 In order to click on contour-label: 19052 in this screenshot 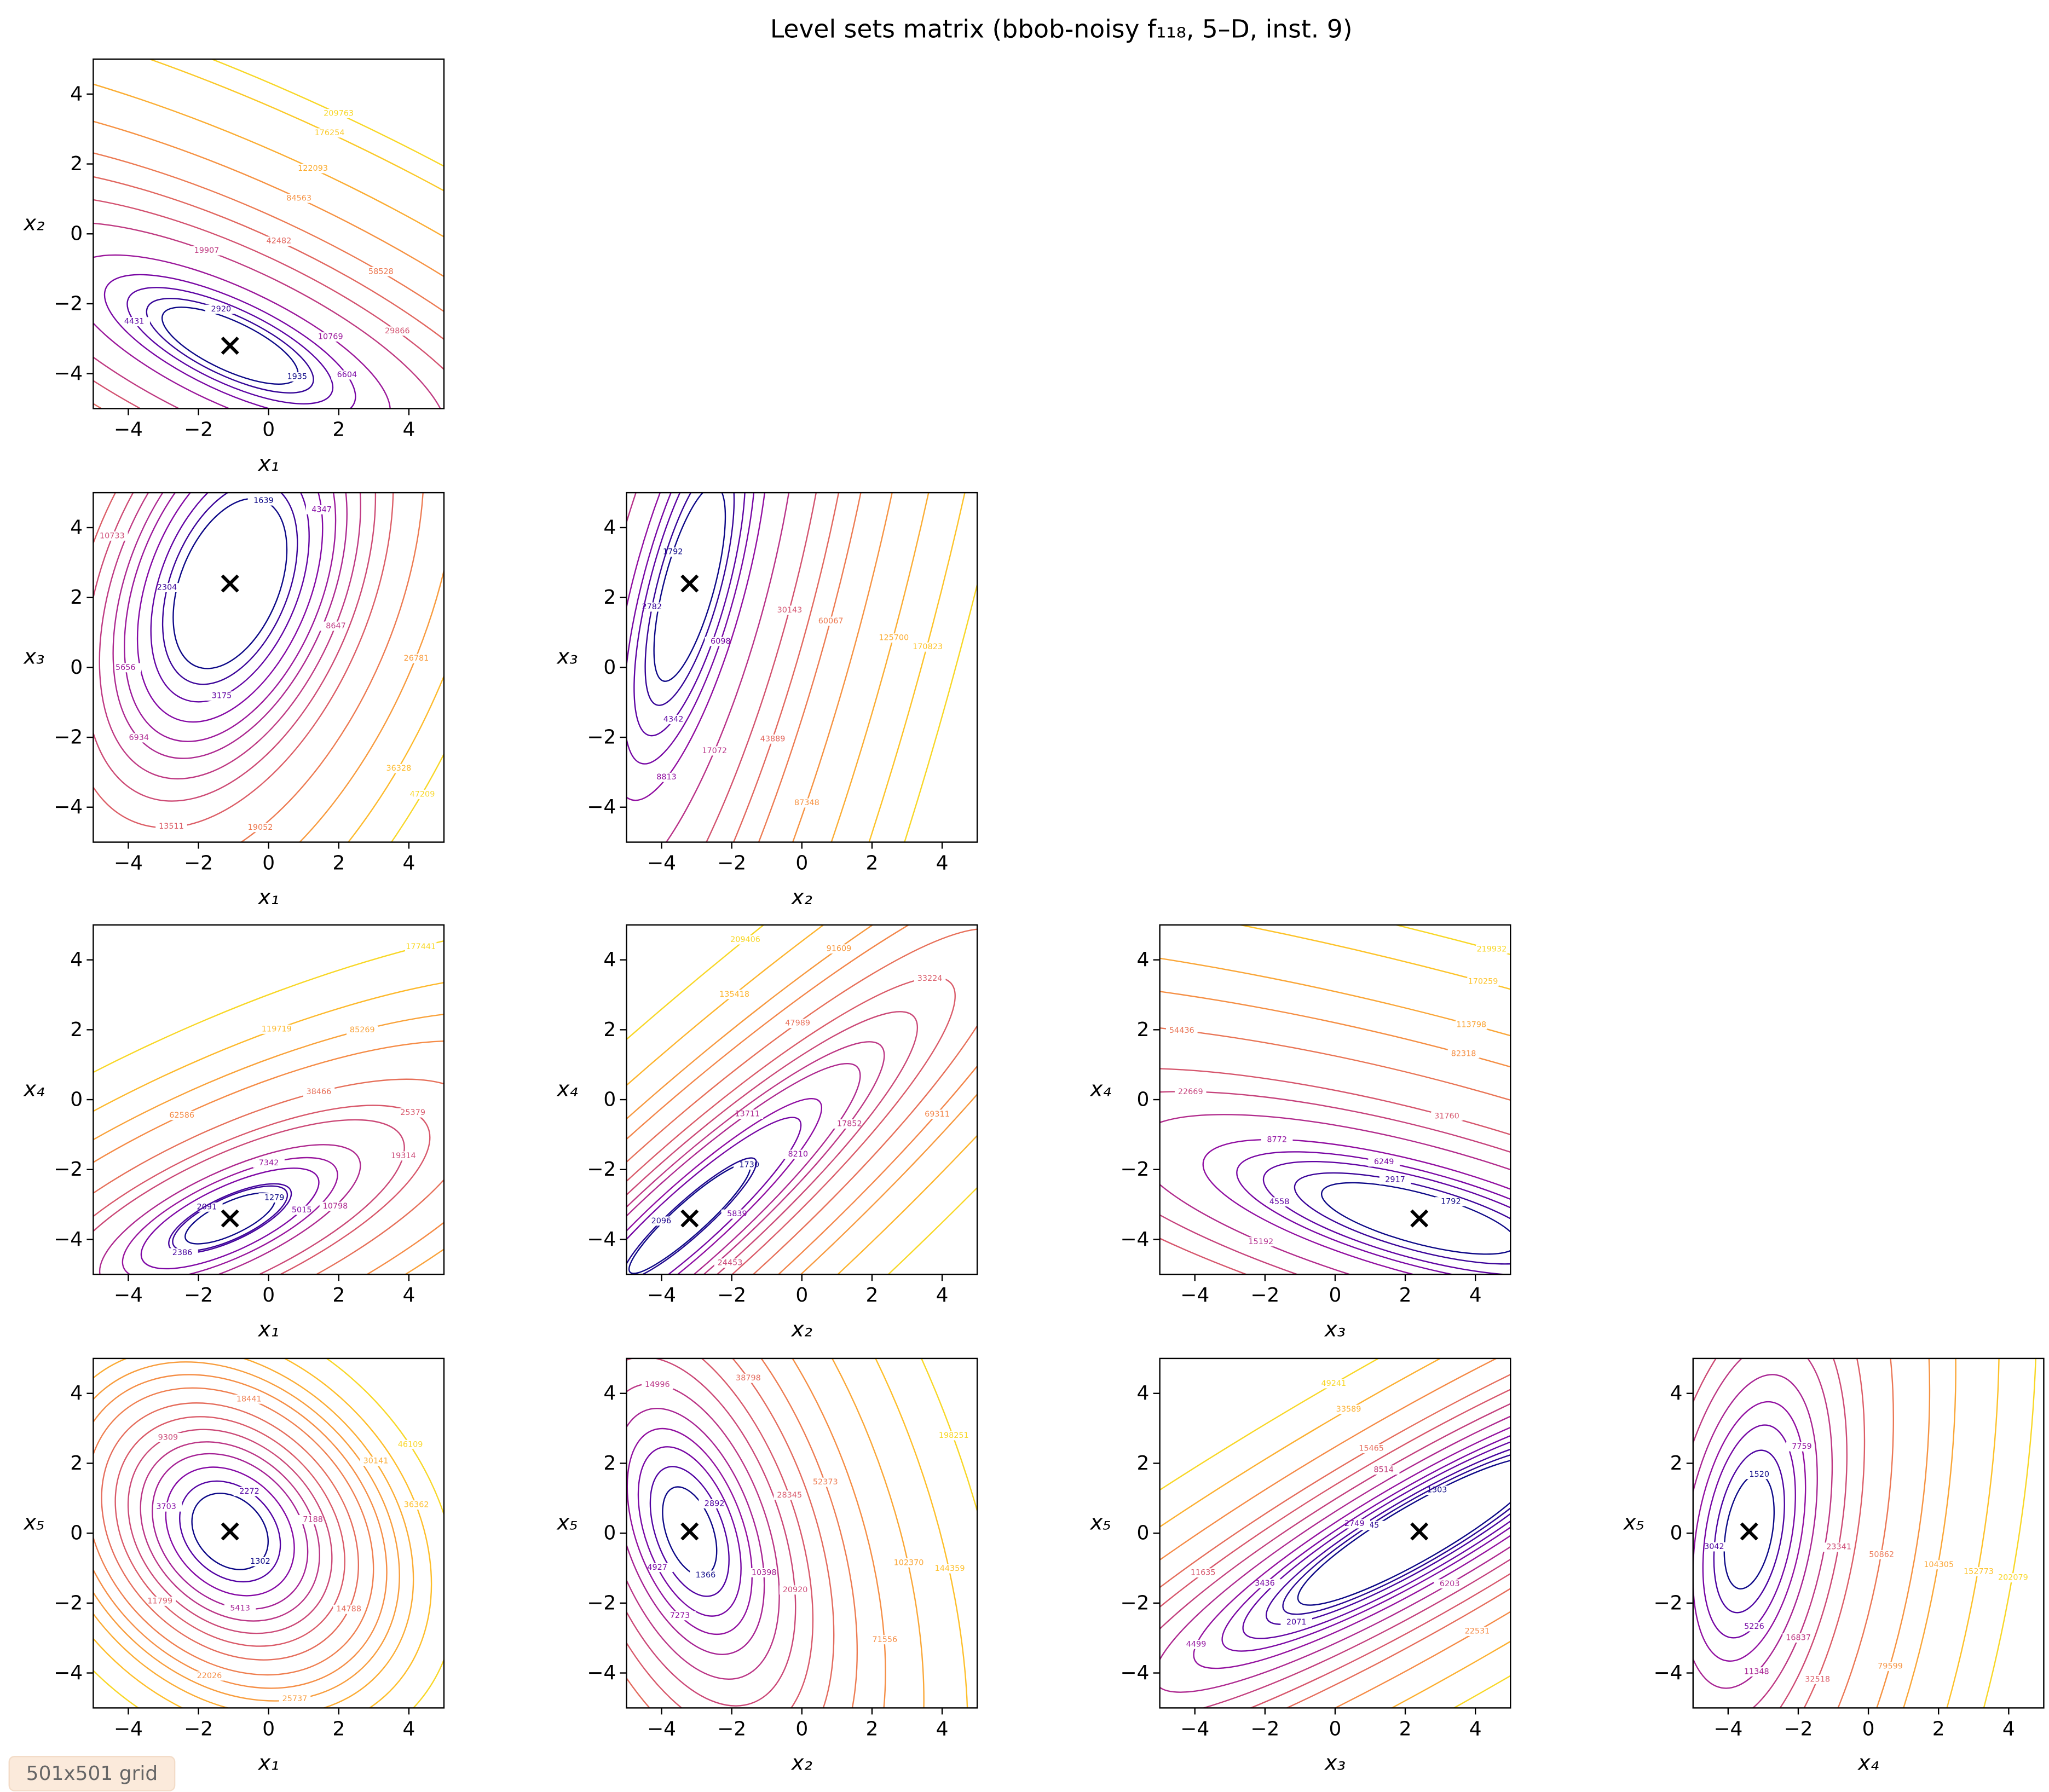, I will do `click(260, 827)`.